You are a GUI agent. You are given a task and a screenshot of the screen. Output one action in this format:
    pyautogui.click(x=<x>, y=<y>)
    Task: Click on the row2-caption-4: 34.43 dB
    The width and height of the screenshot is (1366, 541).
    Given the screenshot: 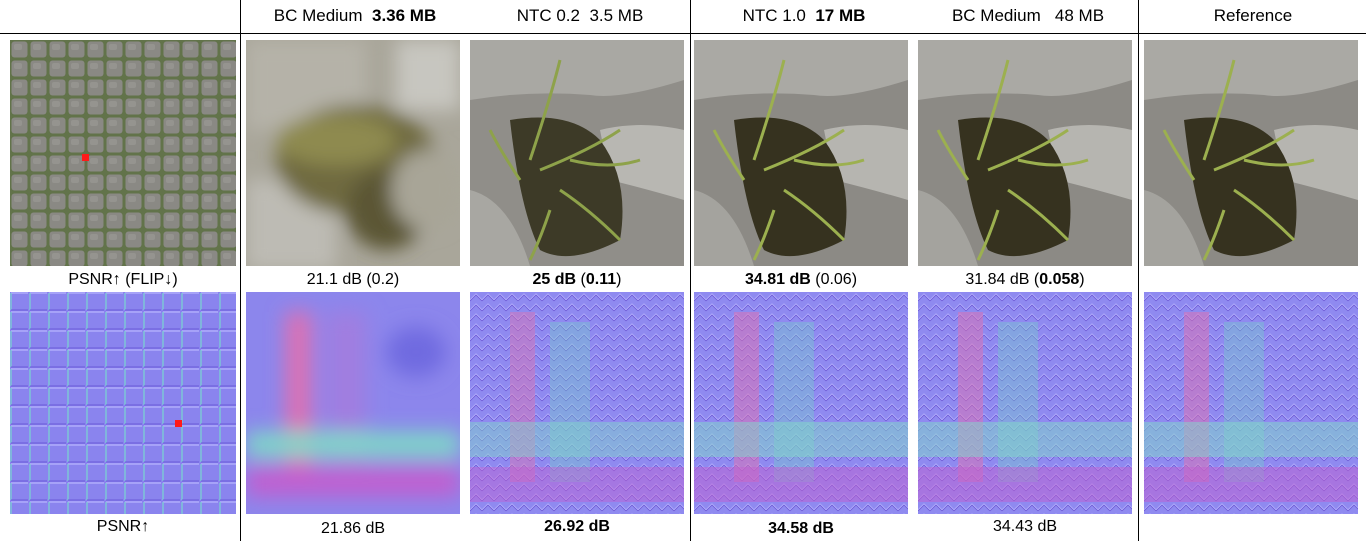 What is the action you would take?
    pyautogui.click(x=1025, y=527)
    